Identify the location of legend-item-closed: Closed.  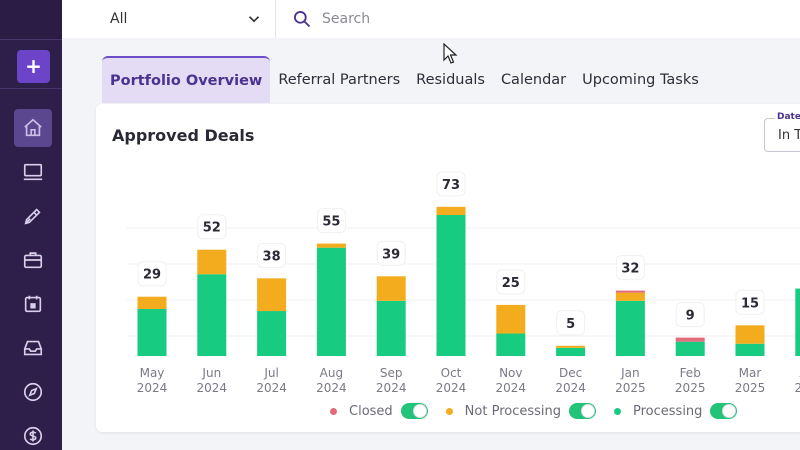
(379, 411).